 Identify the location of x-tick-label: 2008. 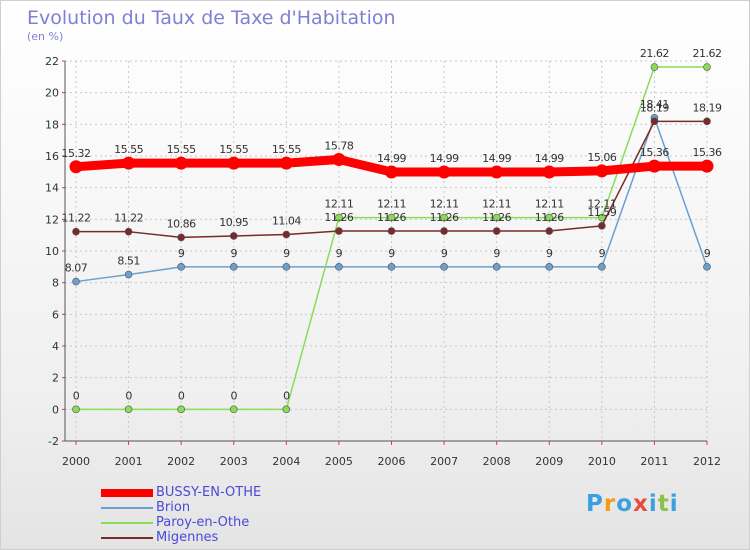
(497, 461).